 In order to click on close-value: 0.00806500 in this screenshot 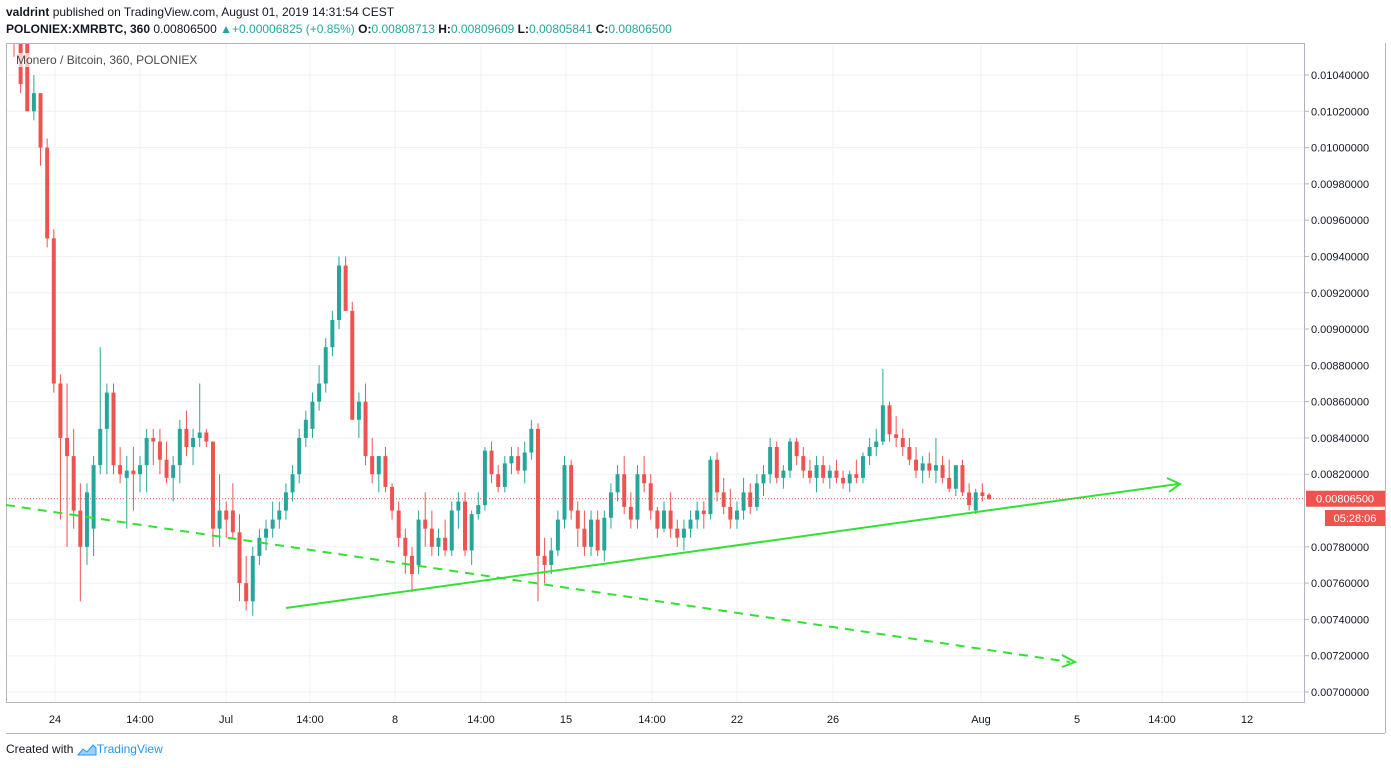, I will do `click(640, 29)`.